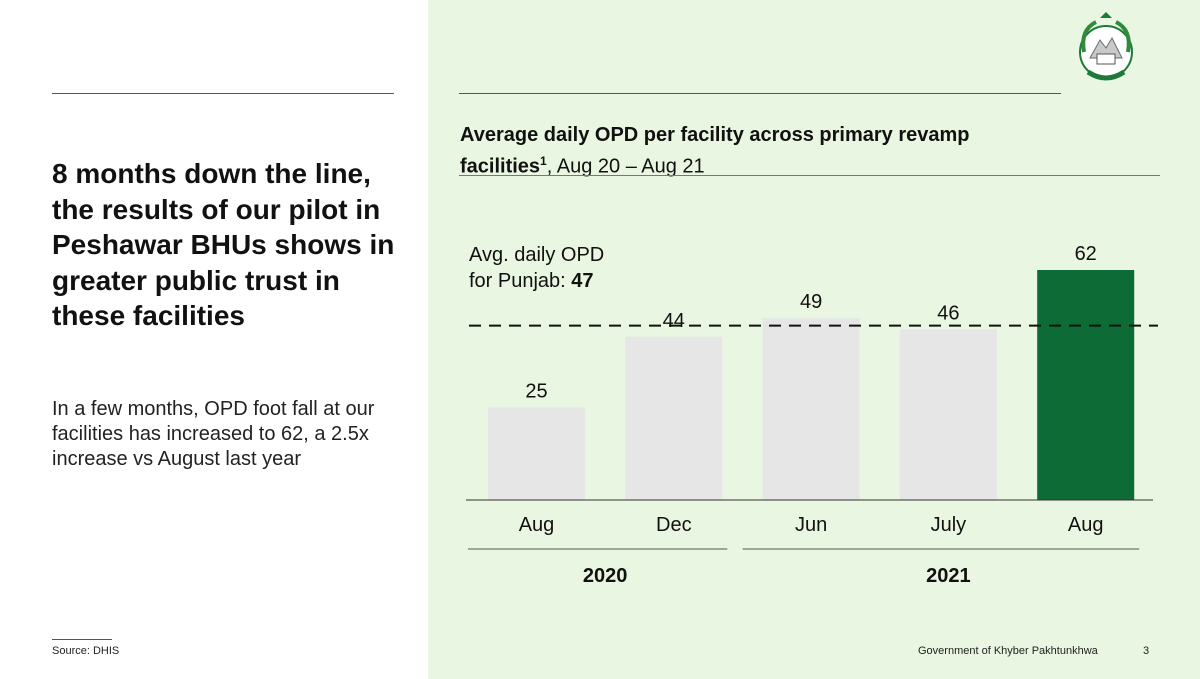 The width and height of the screenshot is (1200, 679). I want to click on category-label-4: Aug, so click(1086, 525).